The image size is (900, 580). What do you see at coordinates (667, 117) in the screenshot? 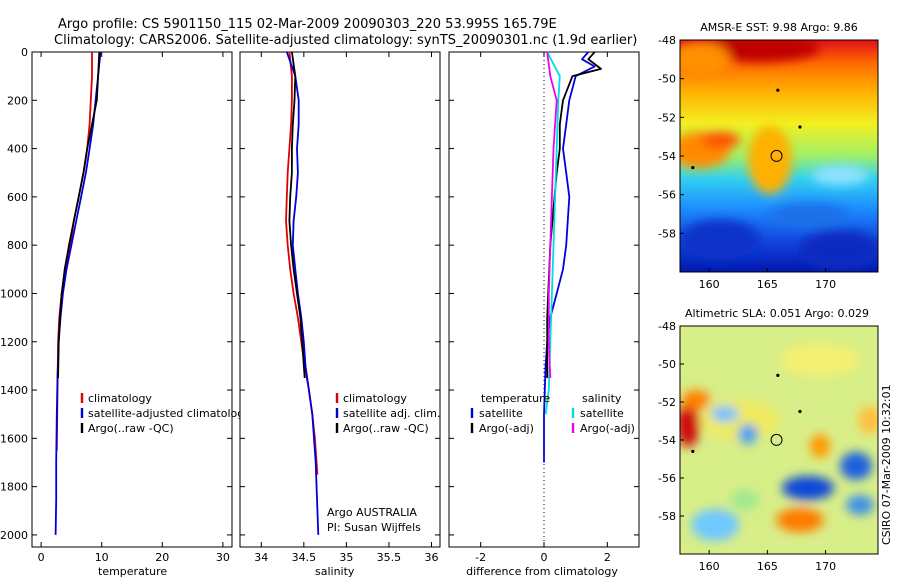
I see `sst-map-ytick-label: -52` at bounding box center [667, 117].